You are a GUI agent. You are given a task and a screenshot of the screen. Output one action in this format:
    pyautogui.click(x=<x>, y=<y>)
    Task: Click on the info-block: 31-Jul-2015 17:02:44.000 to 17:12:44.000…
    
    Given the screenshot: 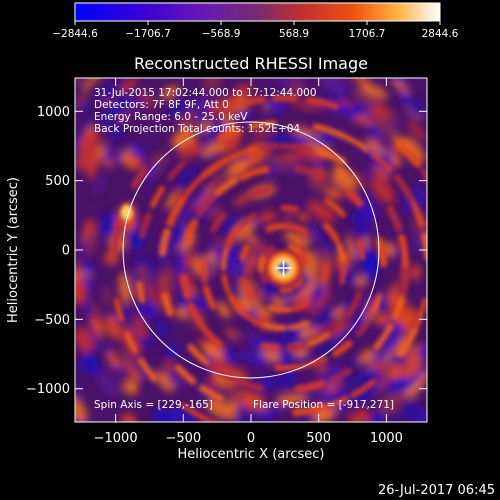 What is the action you would take?
    pyautogui.click(x=205, y=111)
    